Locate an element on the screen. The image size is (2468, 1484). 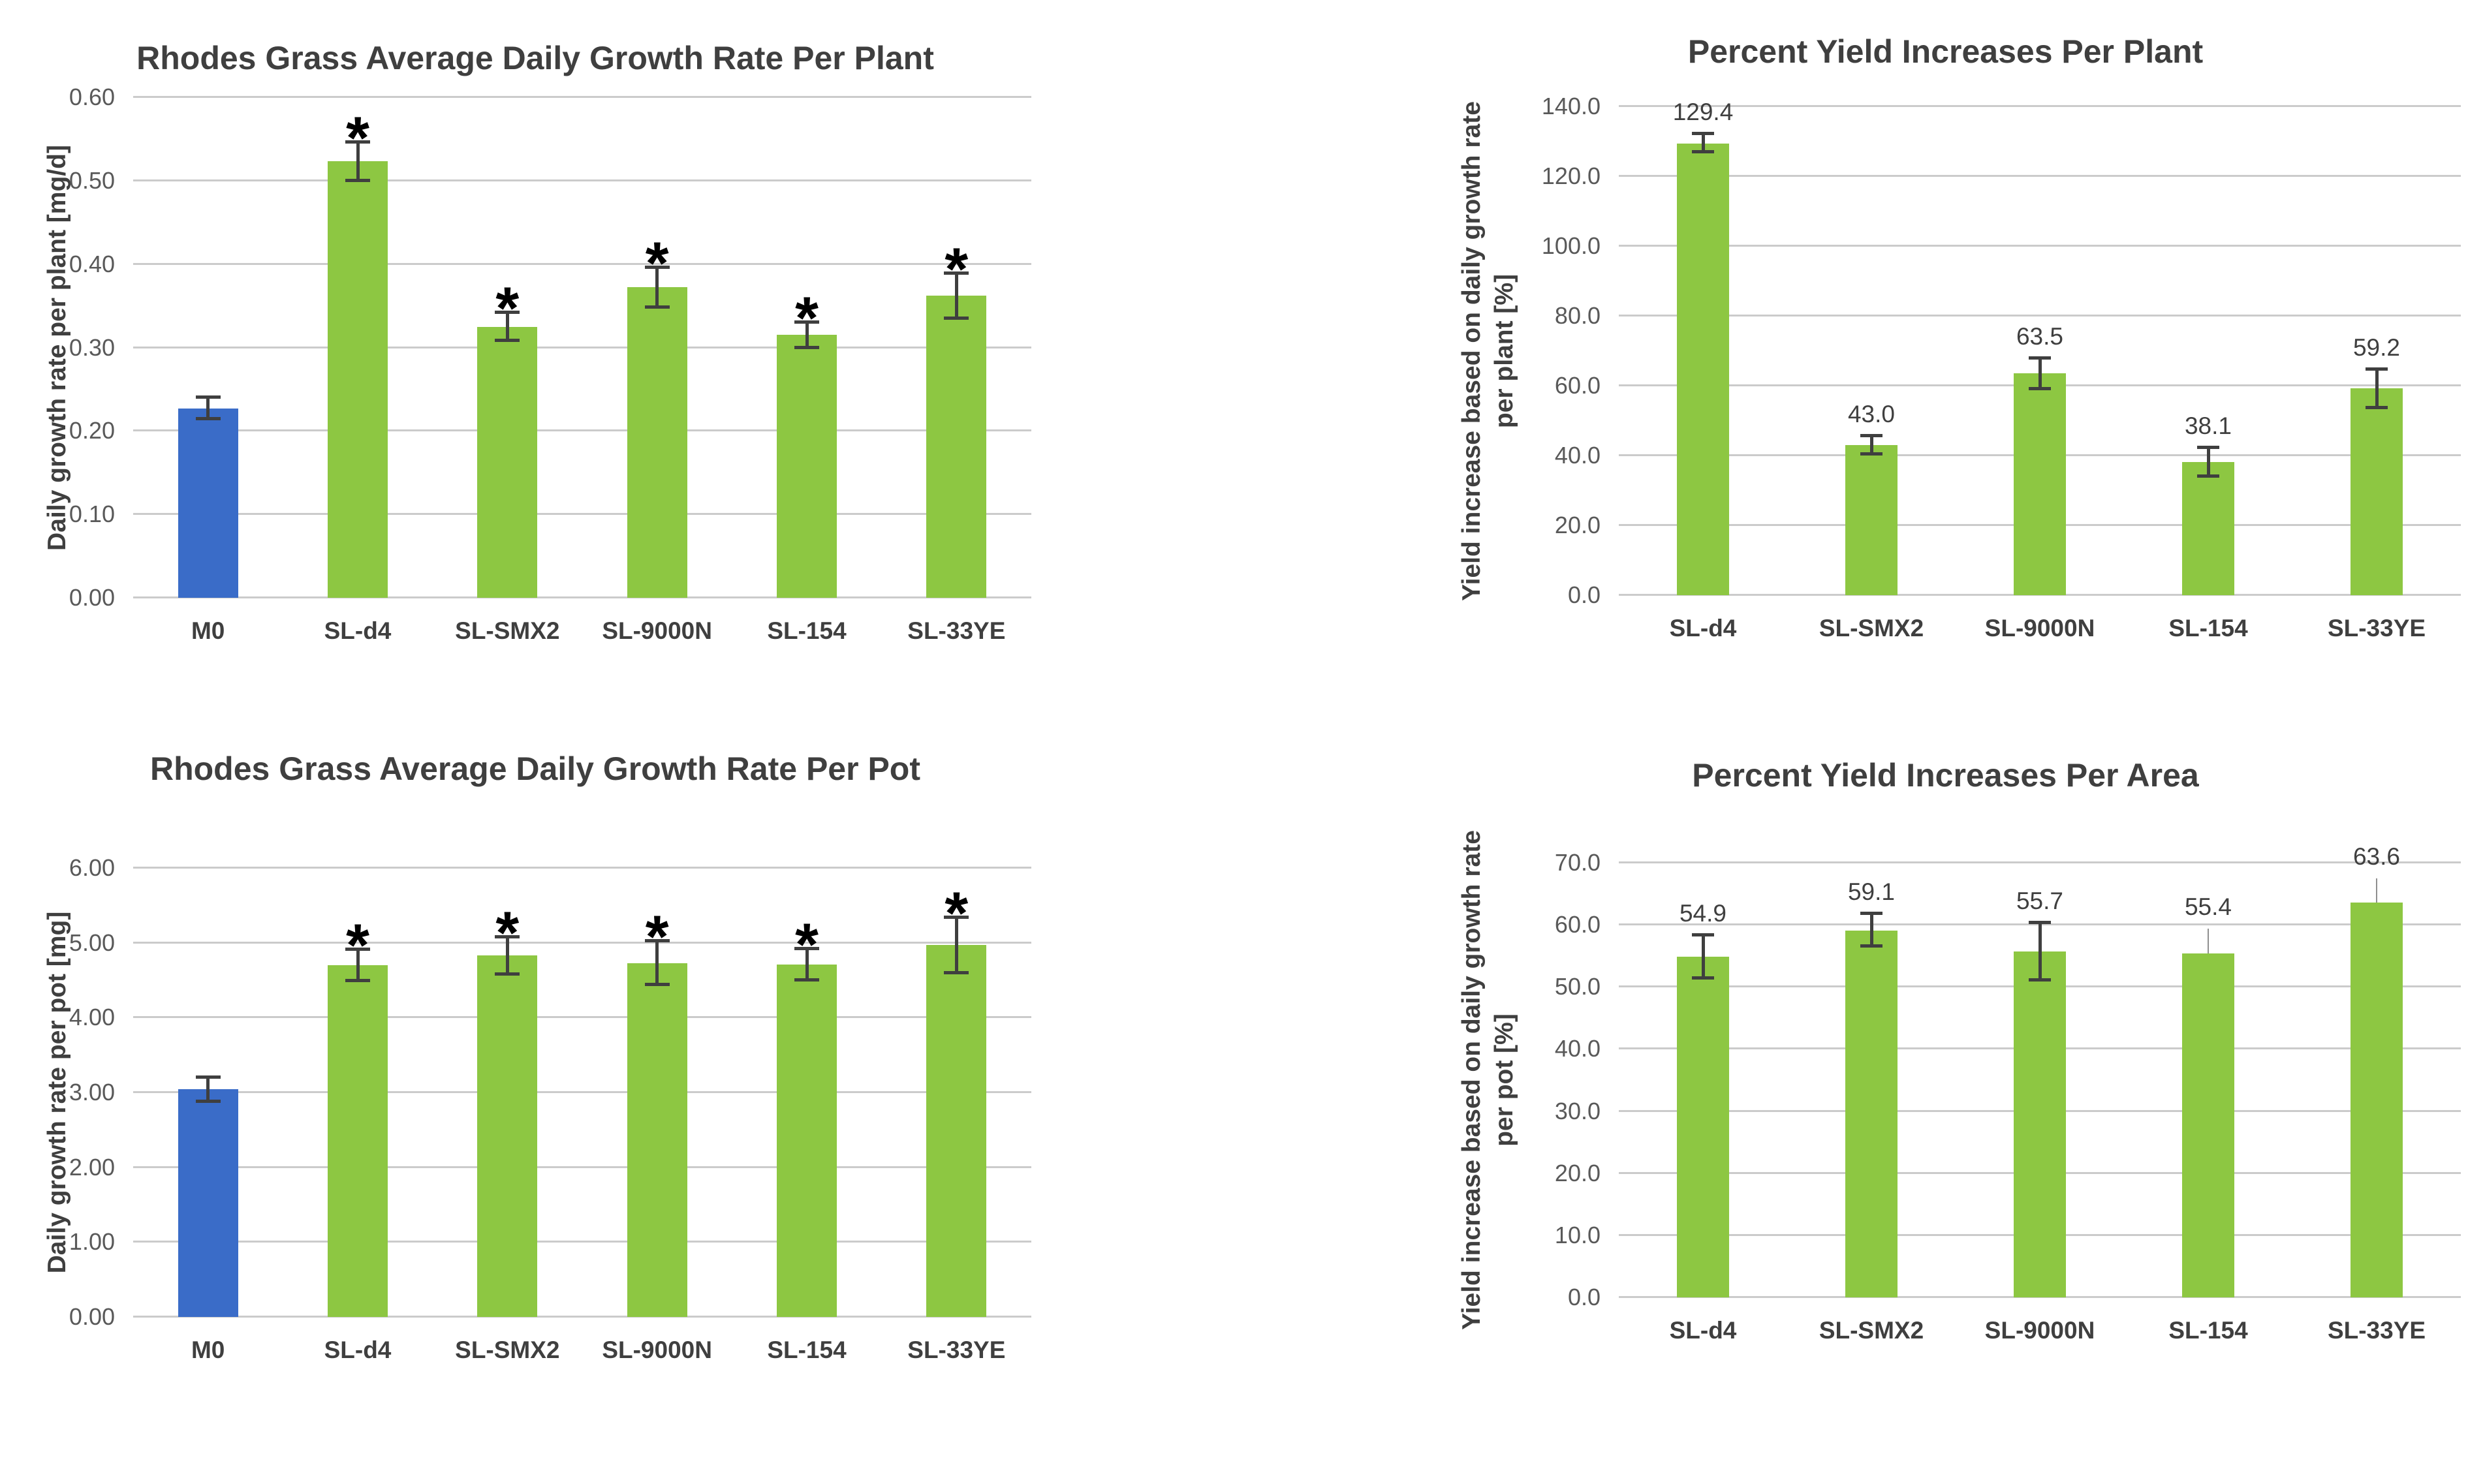
data-label: 54.9 is located at coordinates (1702, 913).